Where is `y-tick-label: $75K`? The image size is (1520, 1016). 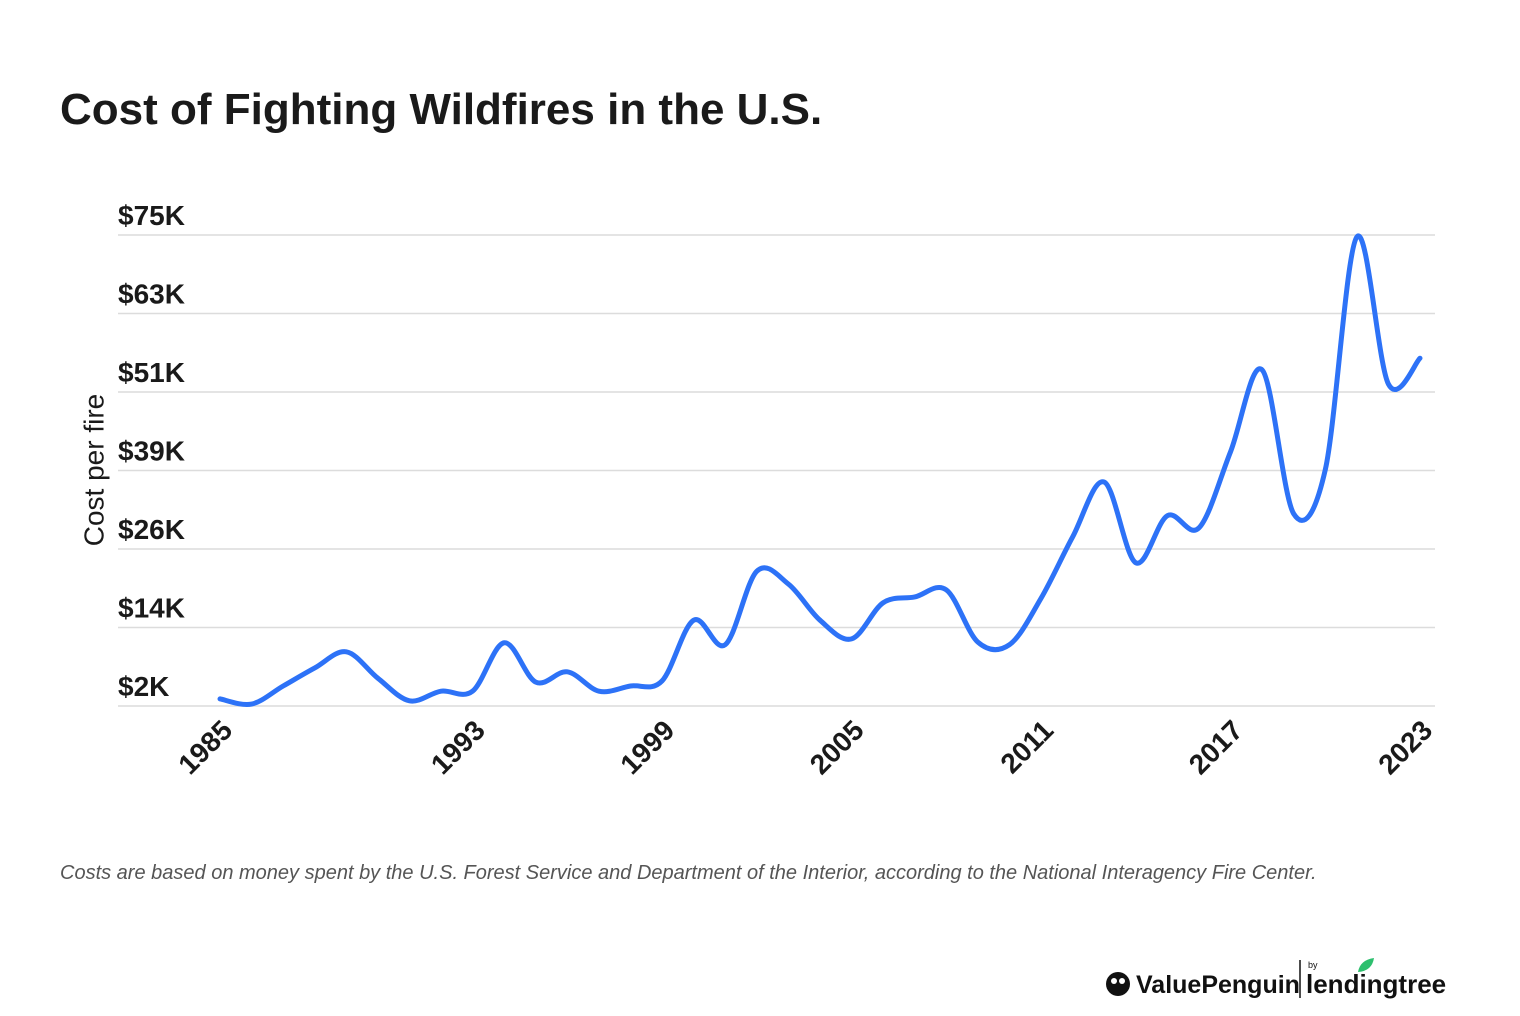 y-tick-label: $75K is located at coordinates (151, 215).